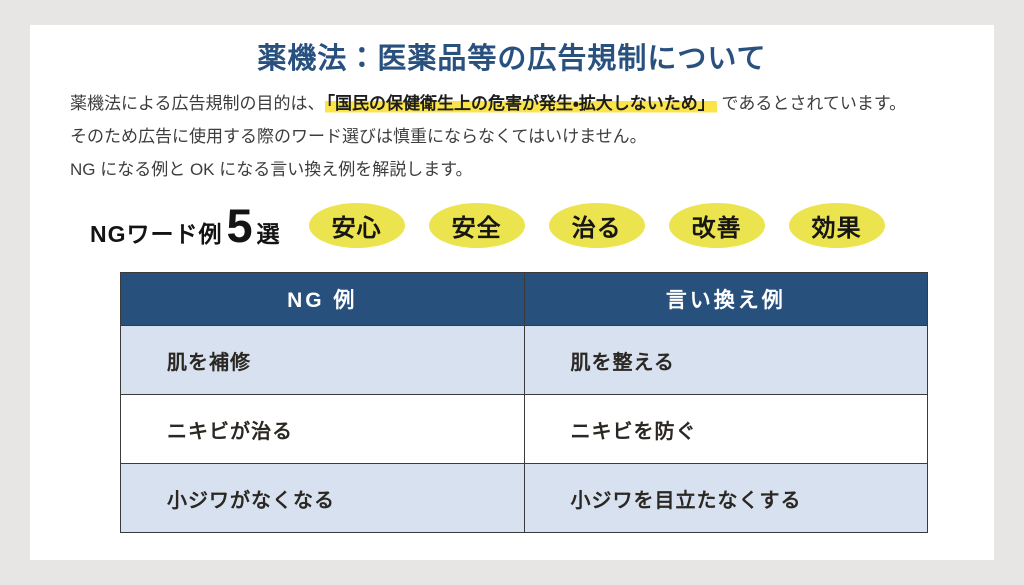  I want to click on intro-line-2: そのため広告に使用する際のワード選びは慎重にならなくてはいけません。, so click(358, 136).